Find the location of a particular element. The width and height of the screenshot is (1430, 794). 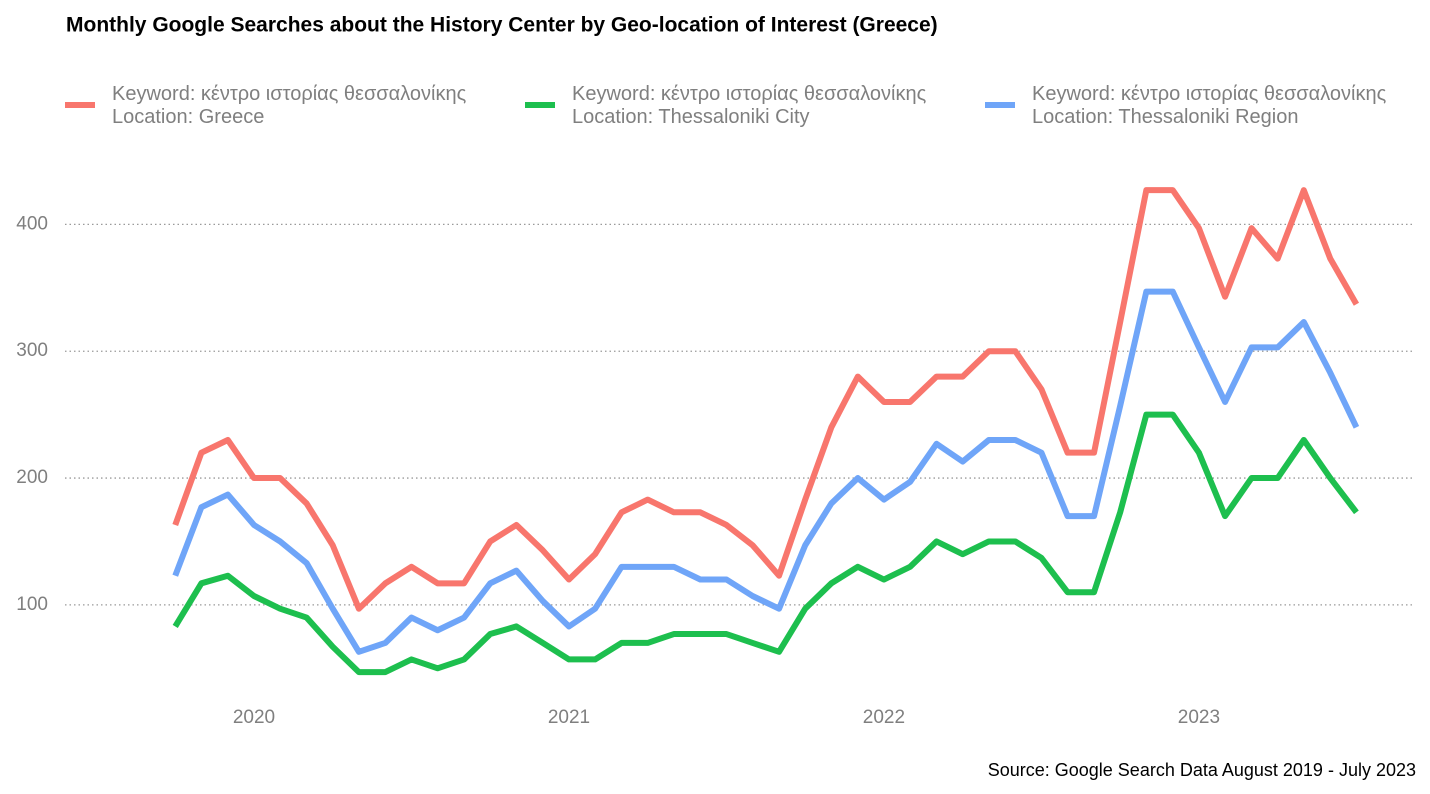

x-tick-label: 2022 is located at coordinates (884, 717).